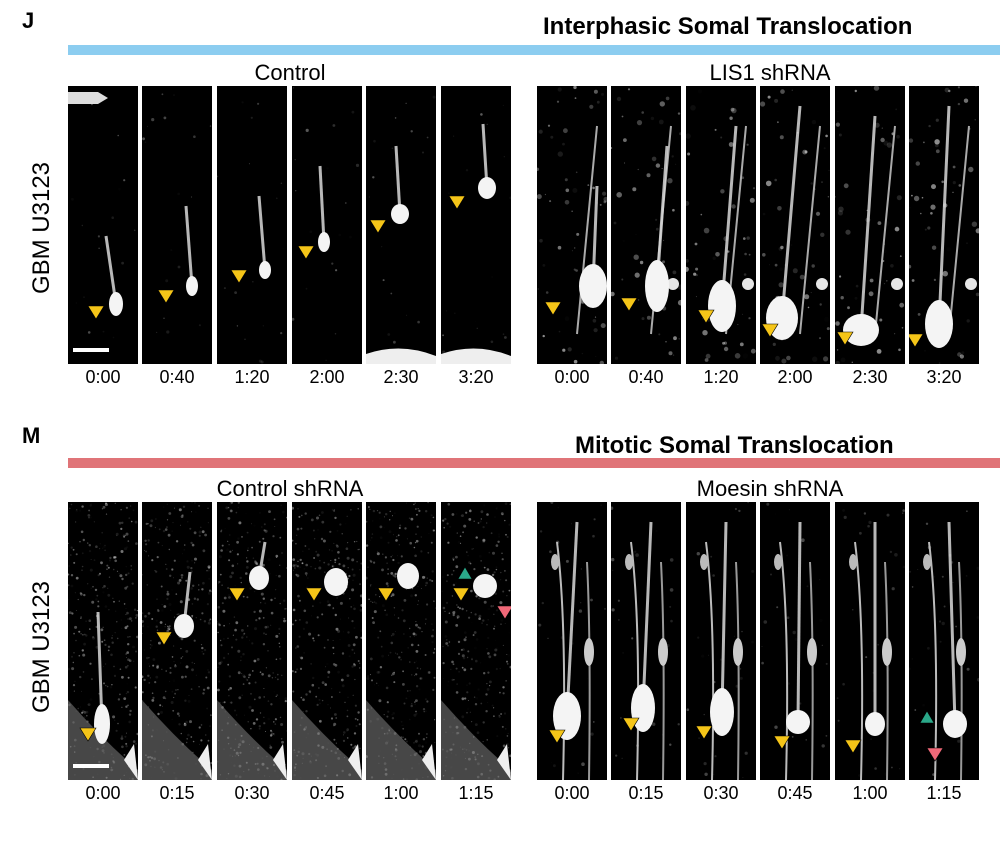 Image resolution: width=1000 pixels, height=845 pixels. What do you see at coordinates (770, 488) in the screenshot?
I see `panel-m-right-group-label: Moesin shRNA` at bounding box center [770, 488].